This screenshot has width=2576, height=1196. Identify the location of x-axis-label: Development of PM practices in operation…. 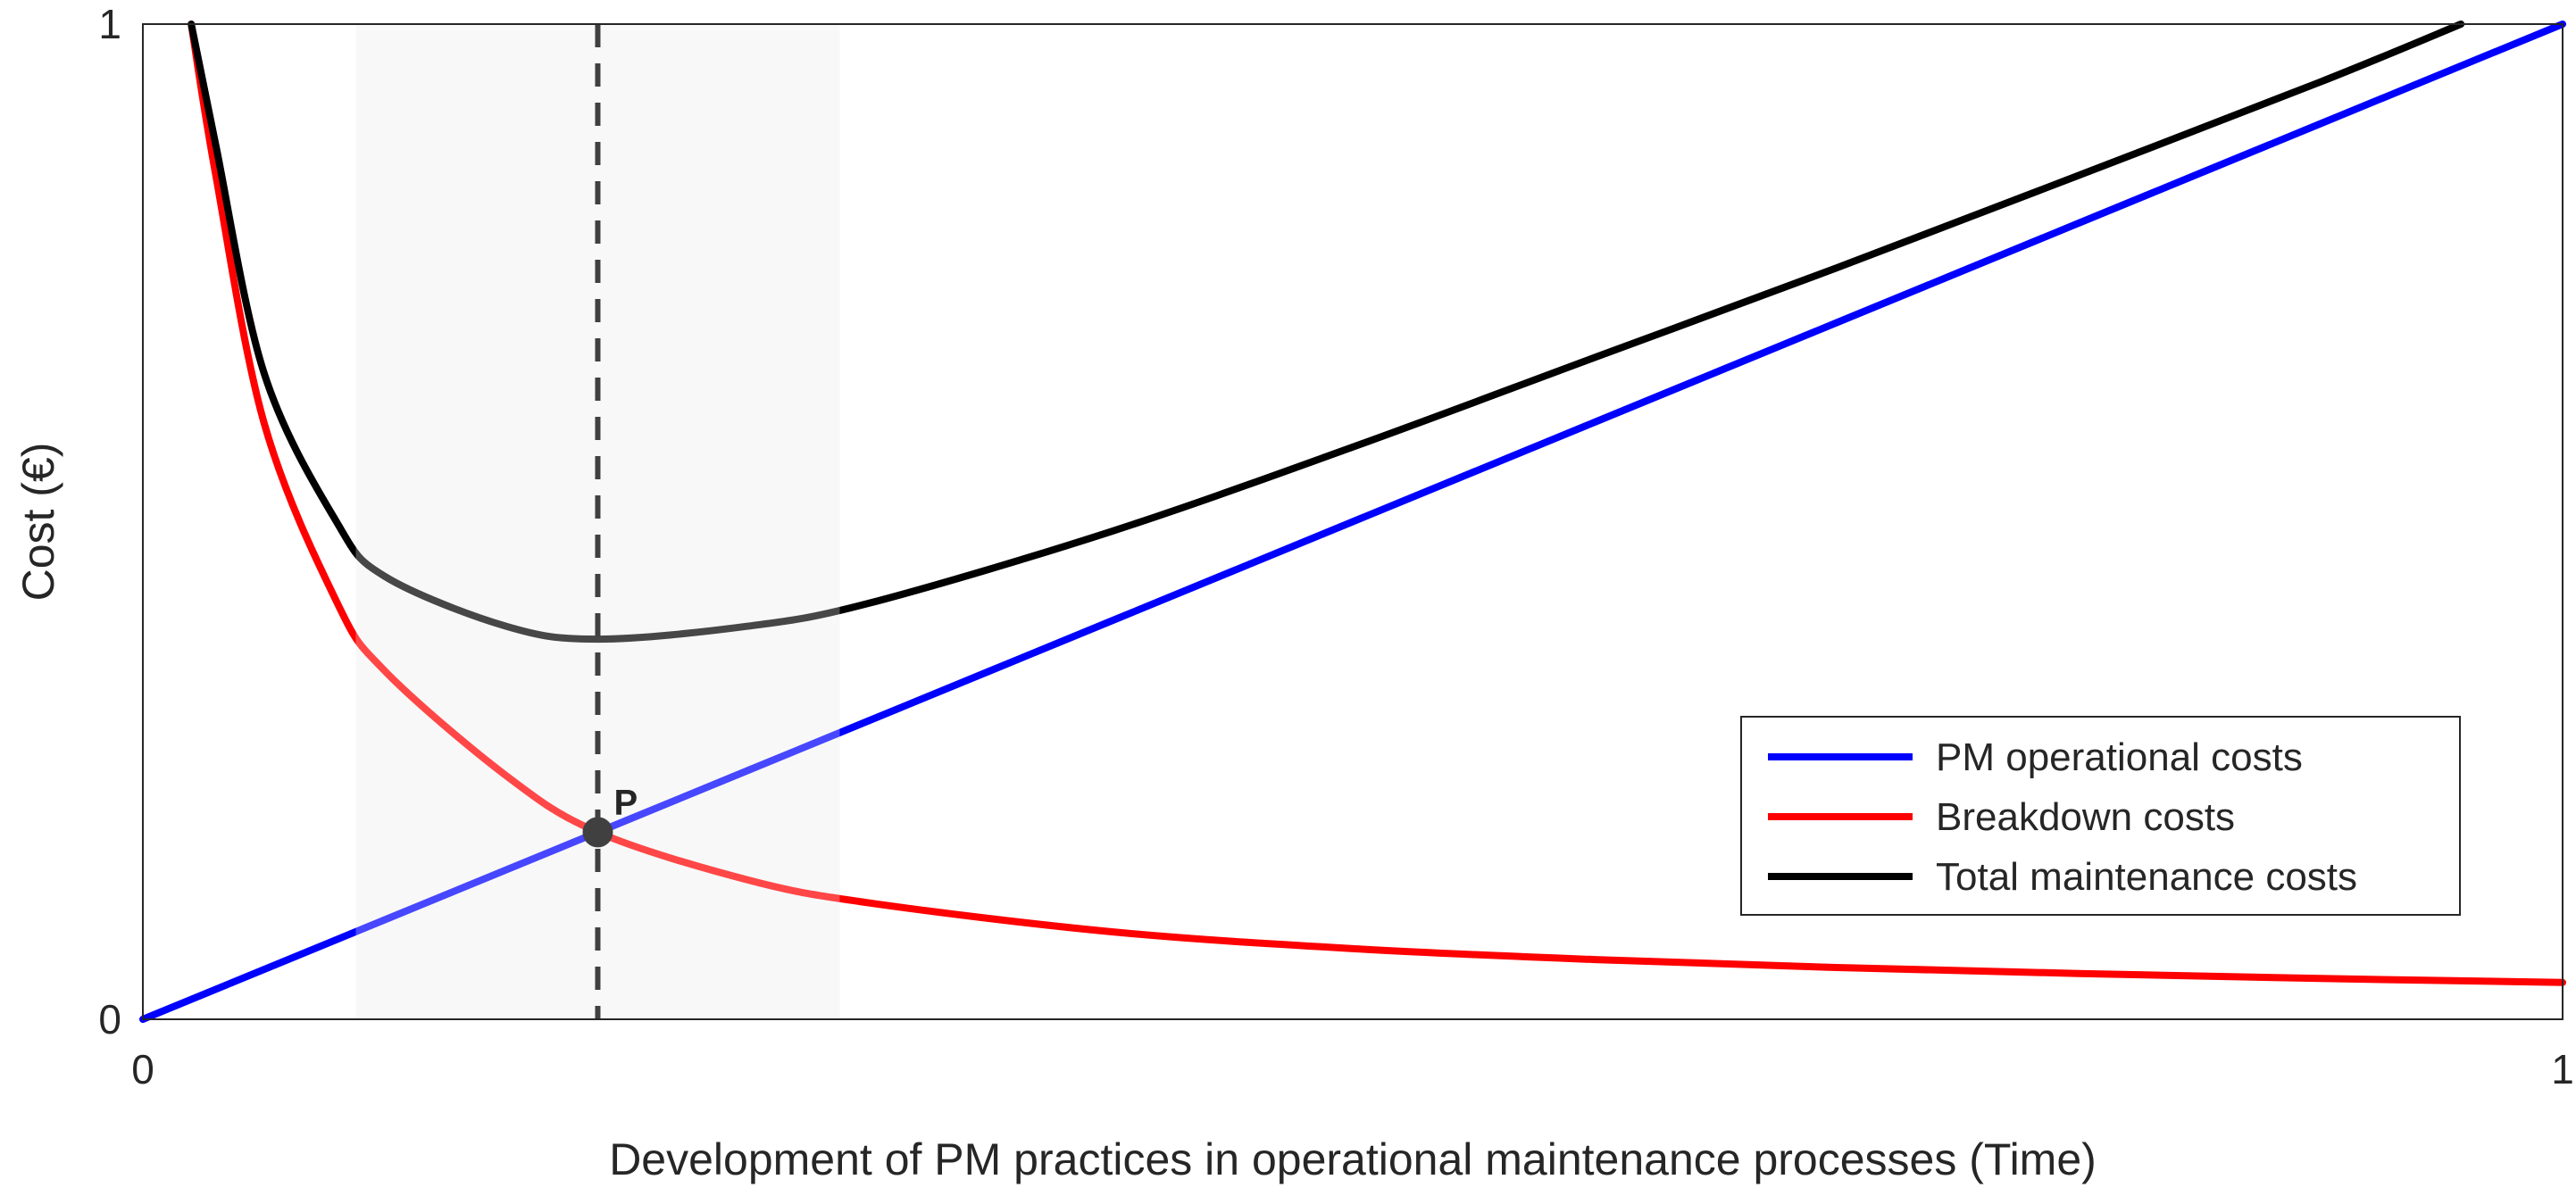
(1353, 1159).